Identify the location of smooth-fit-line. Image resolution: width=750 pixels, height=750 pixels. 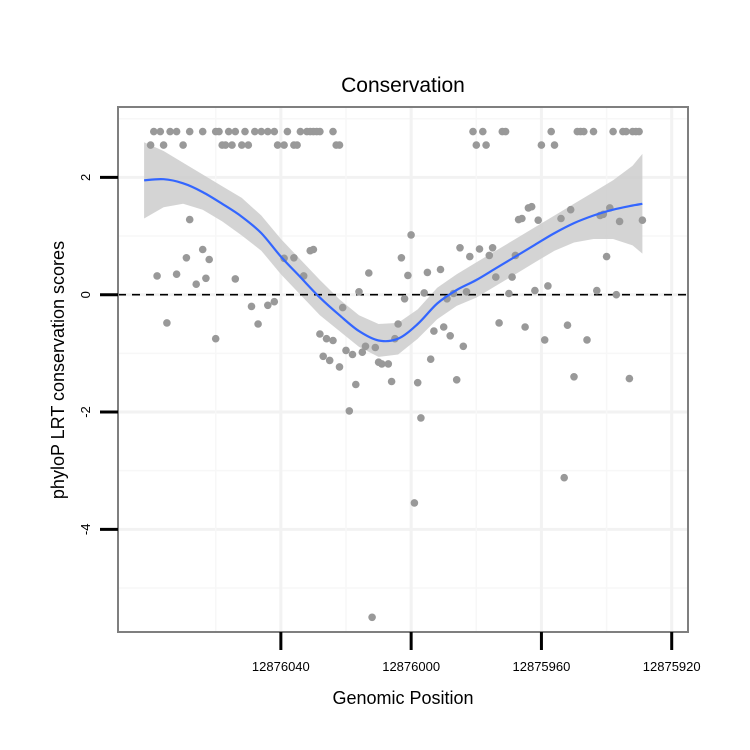
(393, 260).